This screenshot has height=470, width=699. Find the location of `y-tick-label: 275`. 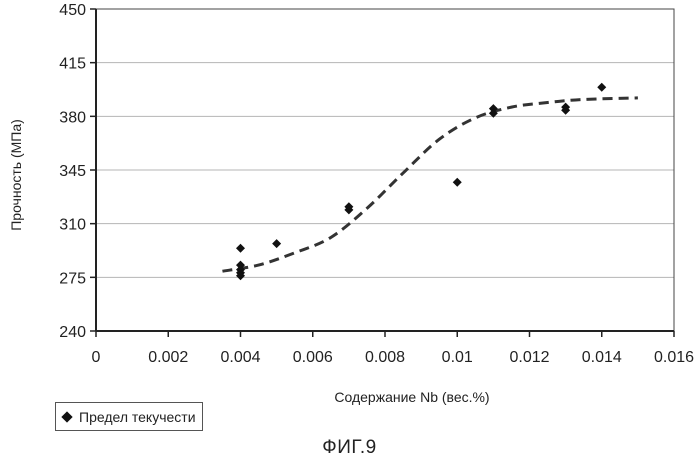

y-tick-label: 275 is located at coordinates (72, 278).